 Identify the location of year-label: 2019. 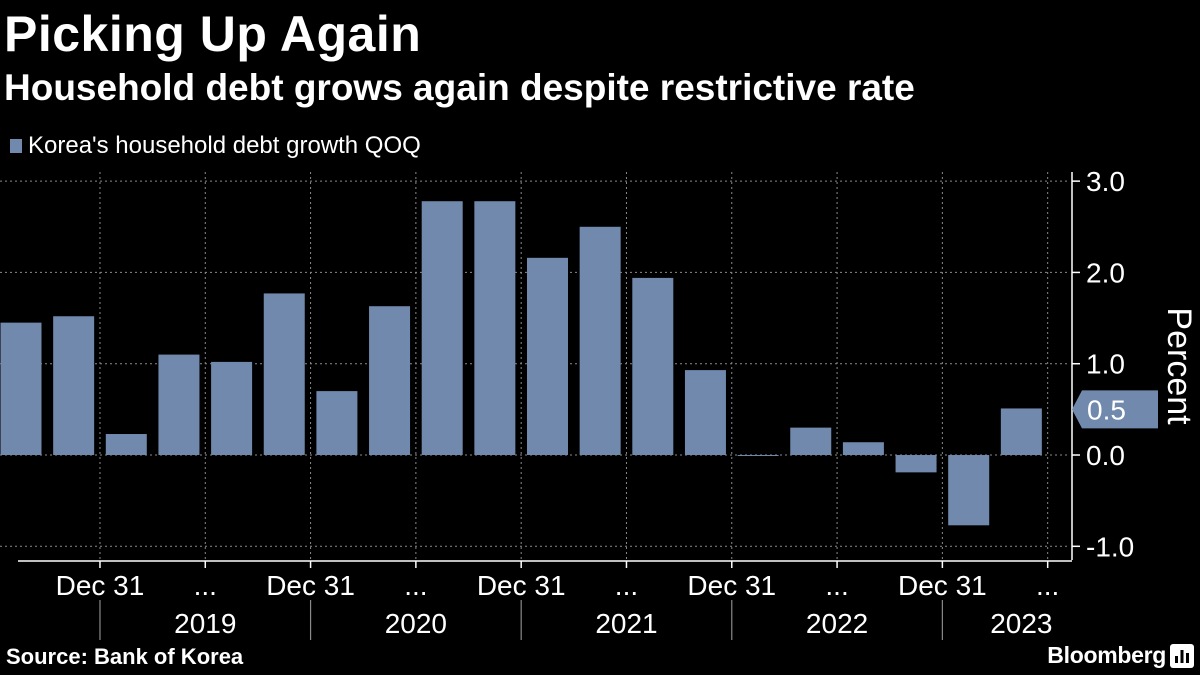
(205, 623).